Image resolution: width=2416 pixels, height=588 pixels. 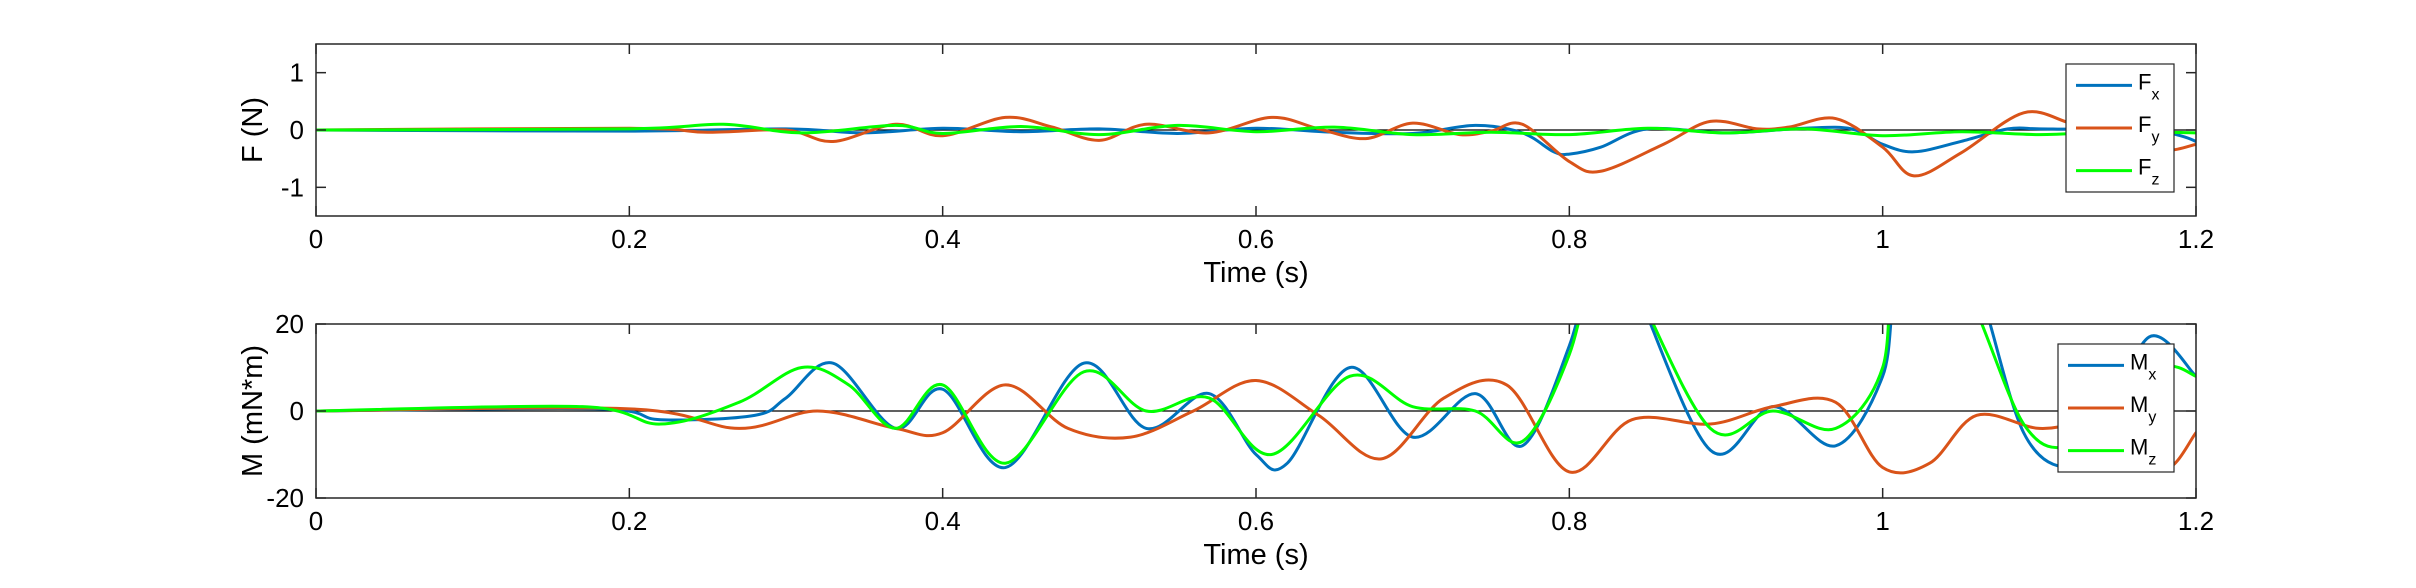 What do you see at coordinates (253, 411) in the screenshot?
I see `y-axis-label: M (mN*m)` at bounding box center [253, 411].